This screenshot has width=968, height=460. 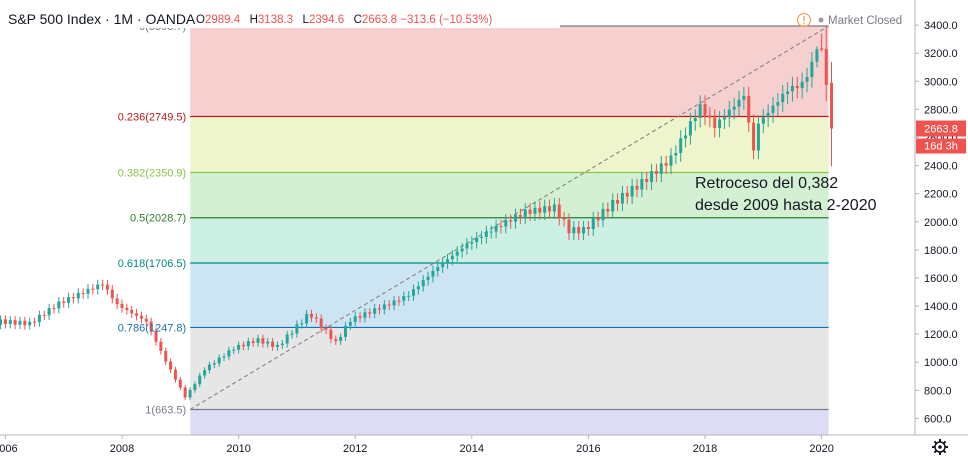 What do you see at coordinates (940, 447) in the screenshot?
I see `gear-icon` at bounding box center [940, 447].